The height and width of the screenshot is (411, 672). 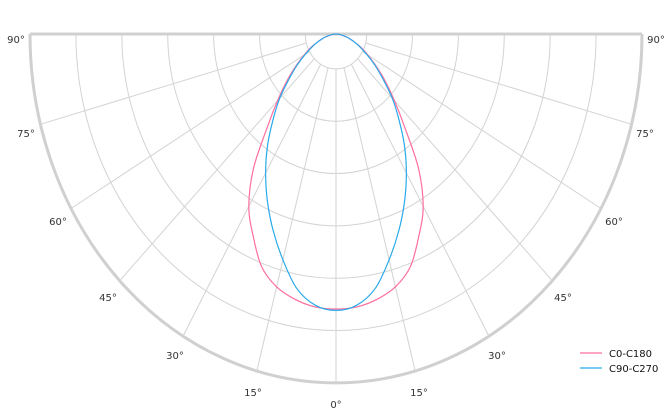 I want to click on angle-tick-label: 0°, so click(x=335, y=405).